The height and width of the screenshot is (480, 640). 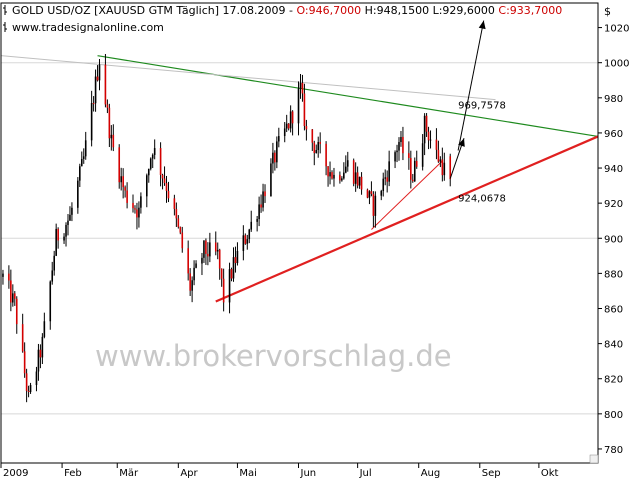 I want to click on x-axis: 2009 Feb Mär Apr Mai Jun Jul Aug Sep Okt, so click(x=299, y=466).